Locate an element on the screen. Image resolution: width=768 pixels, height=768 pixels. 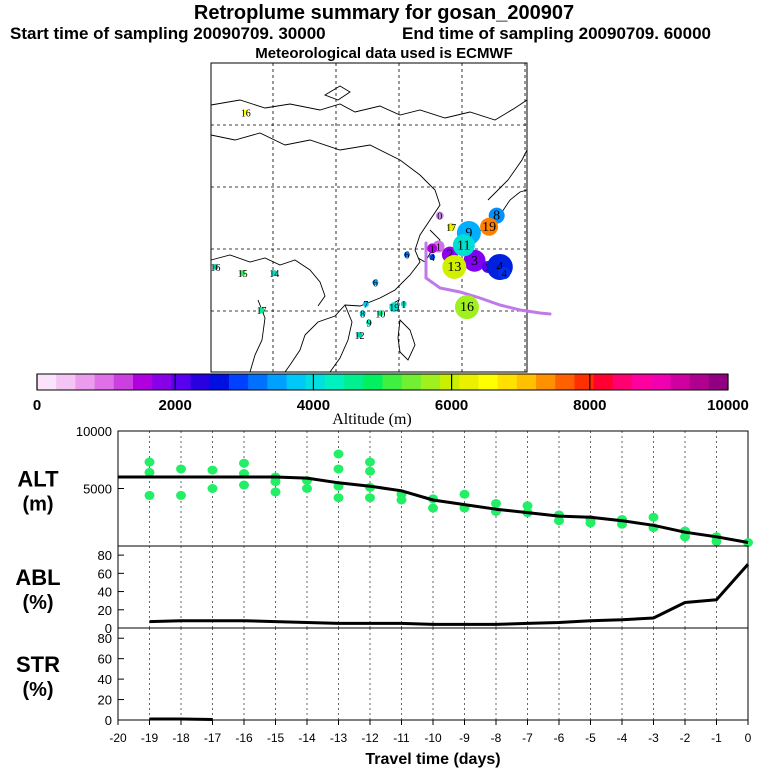
trajectory-label: 10 is located at coordinates (380, 314).